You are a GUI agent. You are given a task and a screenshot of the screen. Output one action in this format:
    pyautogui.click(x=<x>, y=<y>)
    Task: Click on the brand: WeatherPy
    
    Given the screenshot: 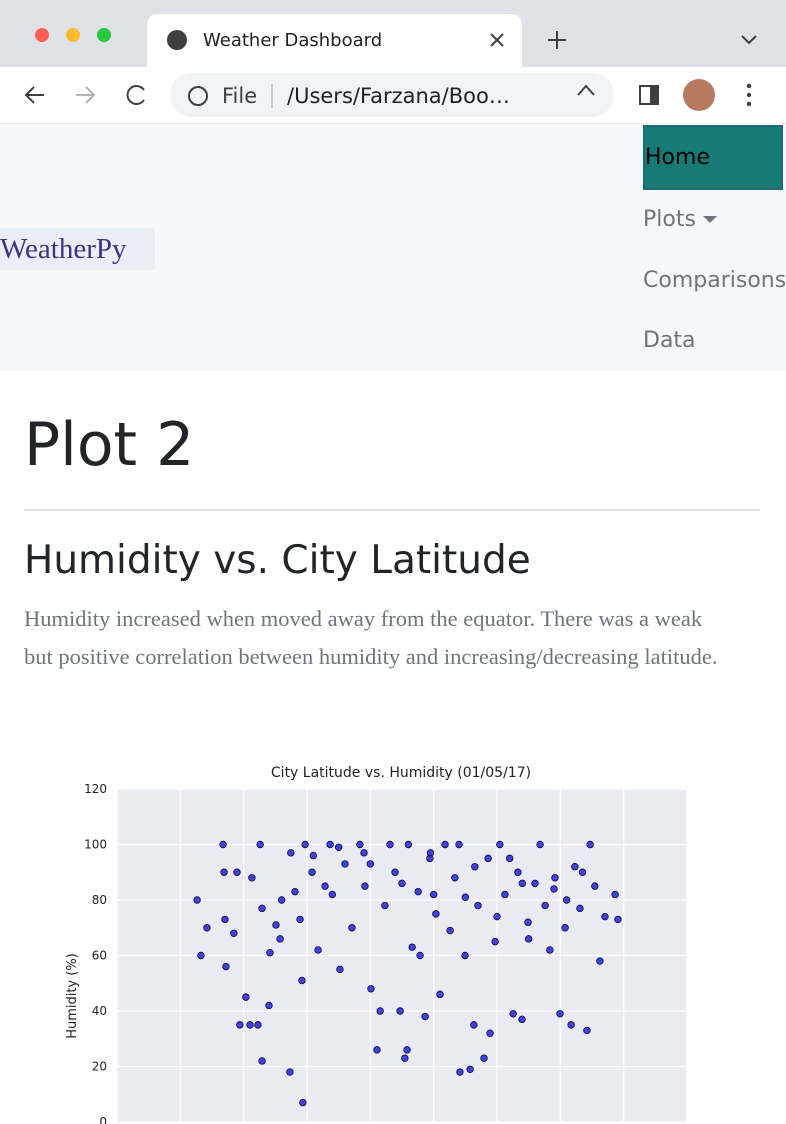 What is the action you would take?
    pyautogui.click(x=77, y=249)
    